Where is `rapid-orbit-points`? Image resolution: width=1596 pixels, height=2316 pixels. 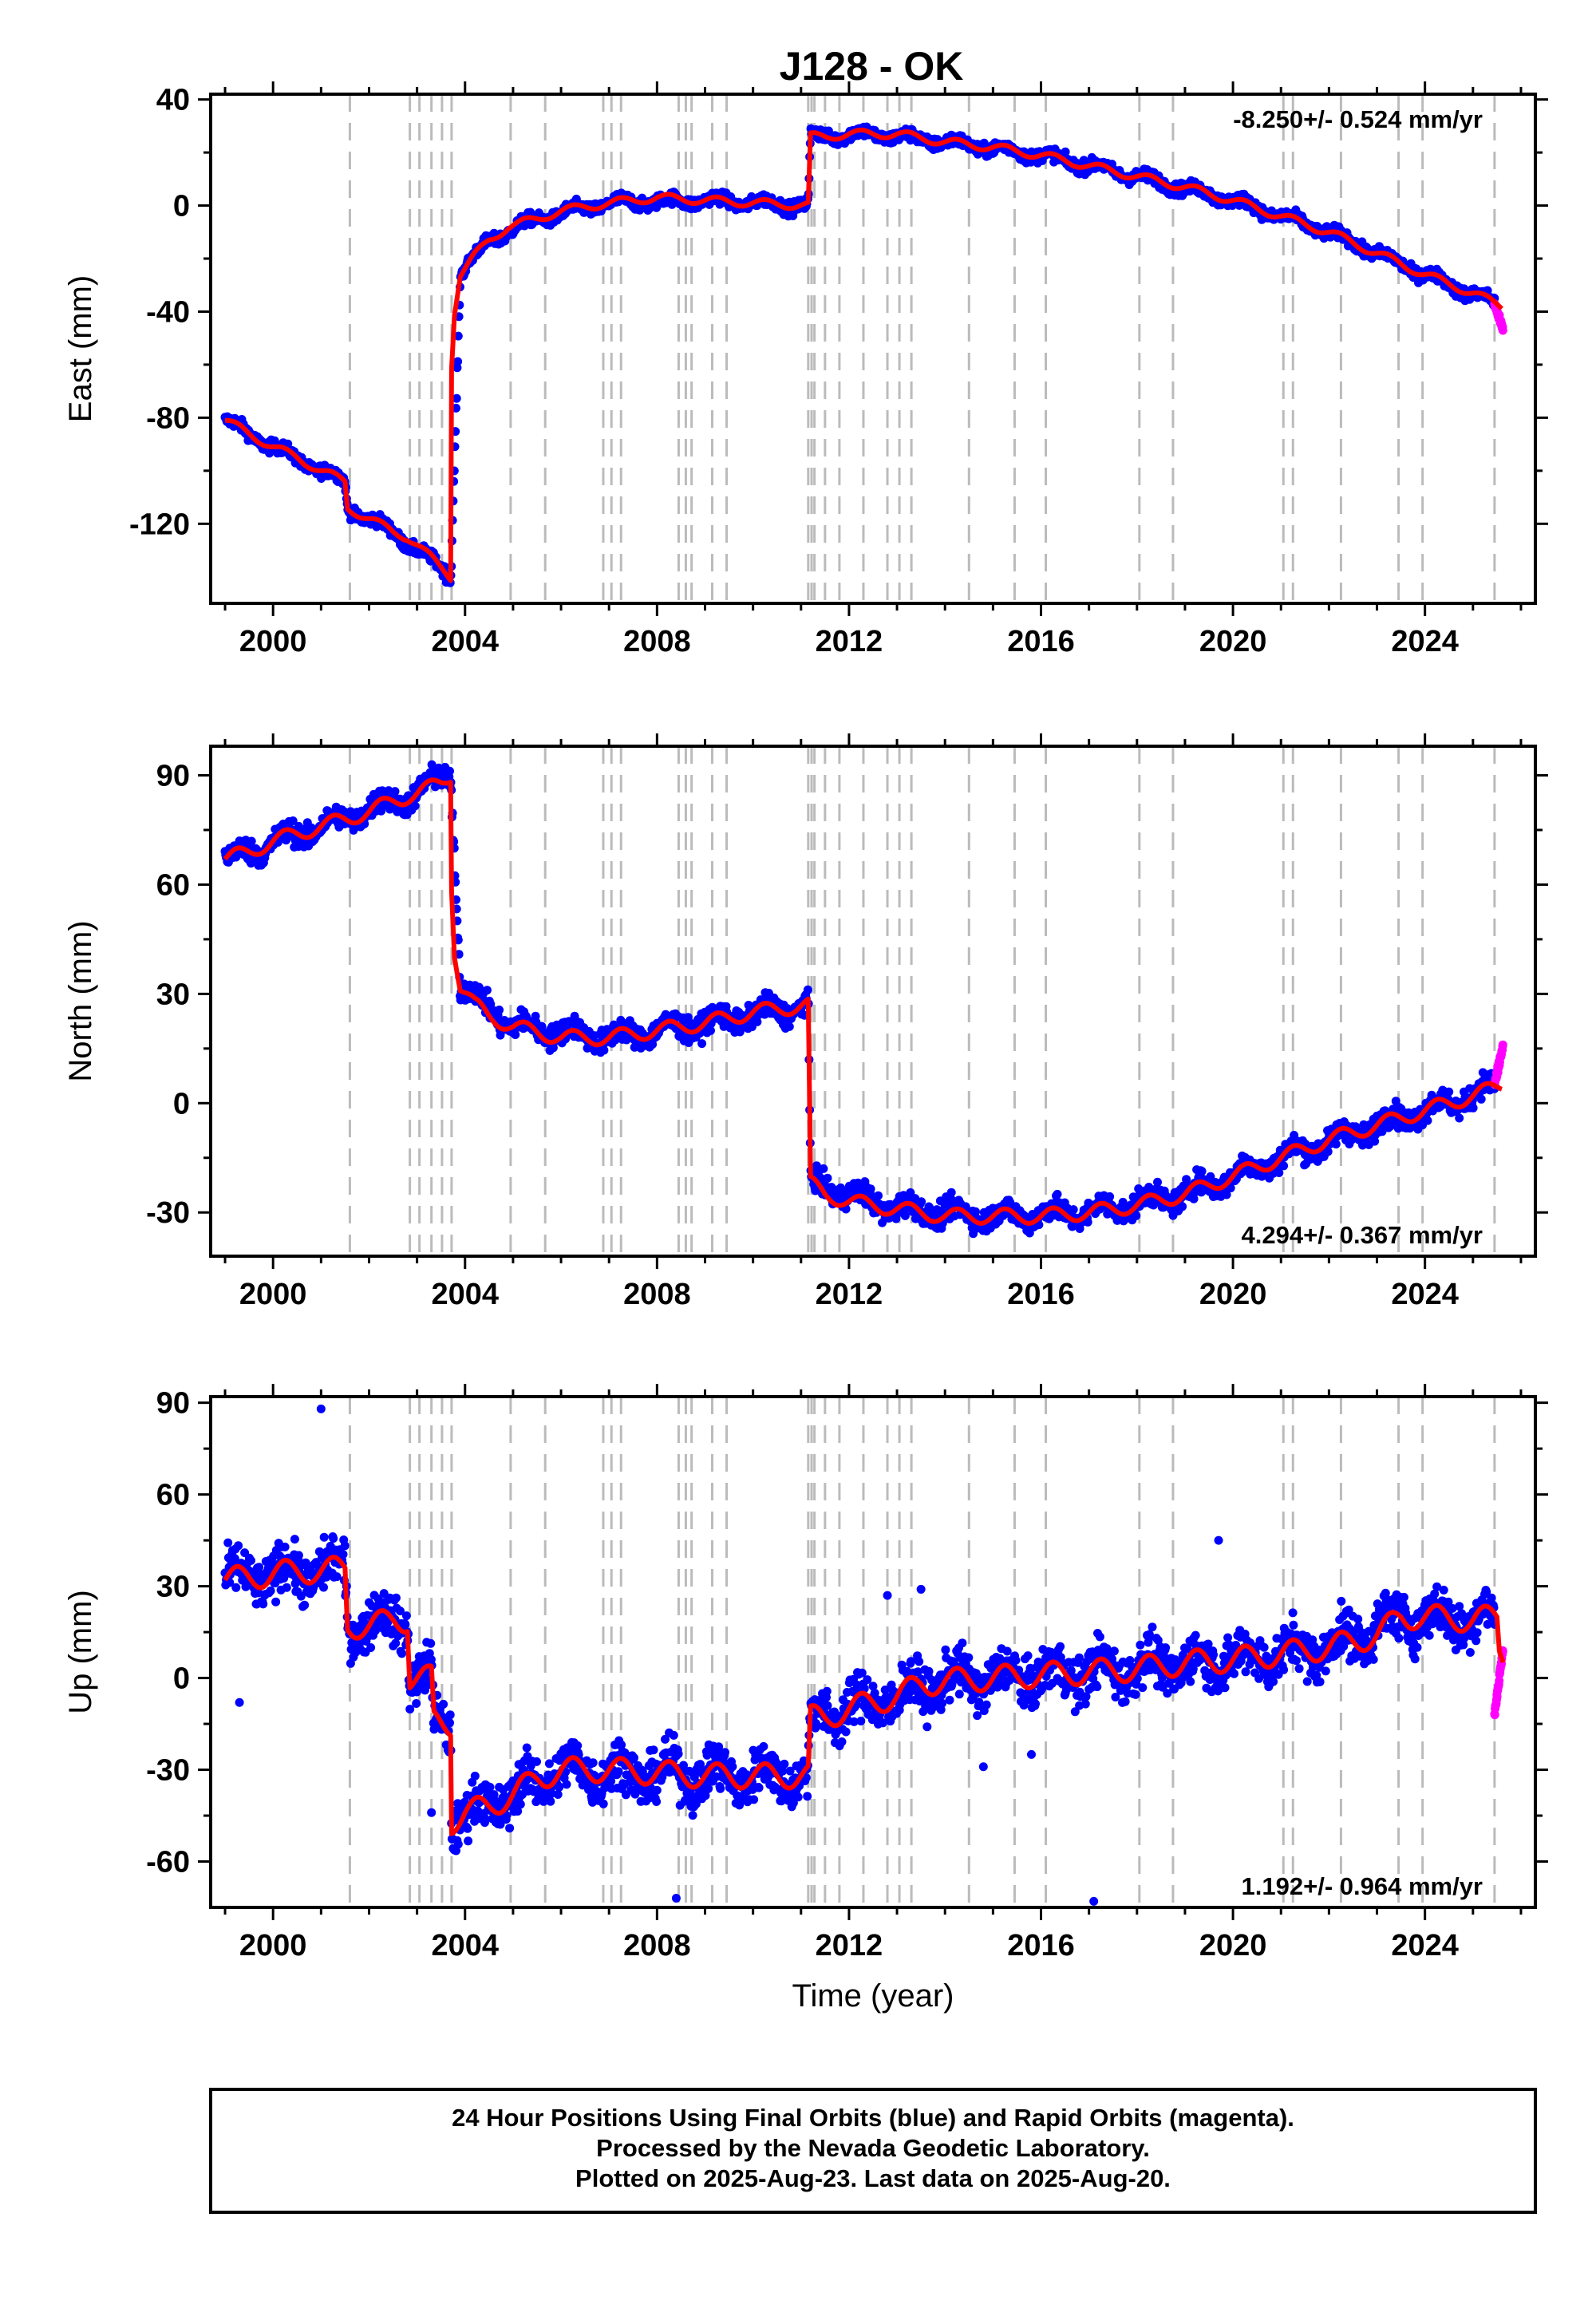
rapid-orbit-points is located at coordinates (1498, 1064).